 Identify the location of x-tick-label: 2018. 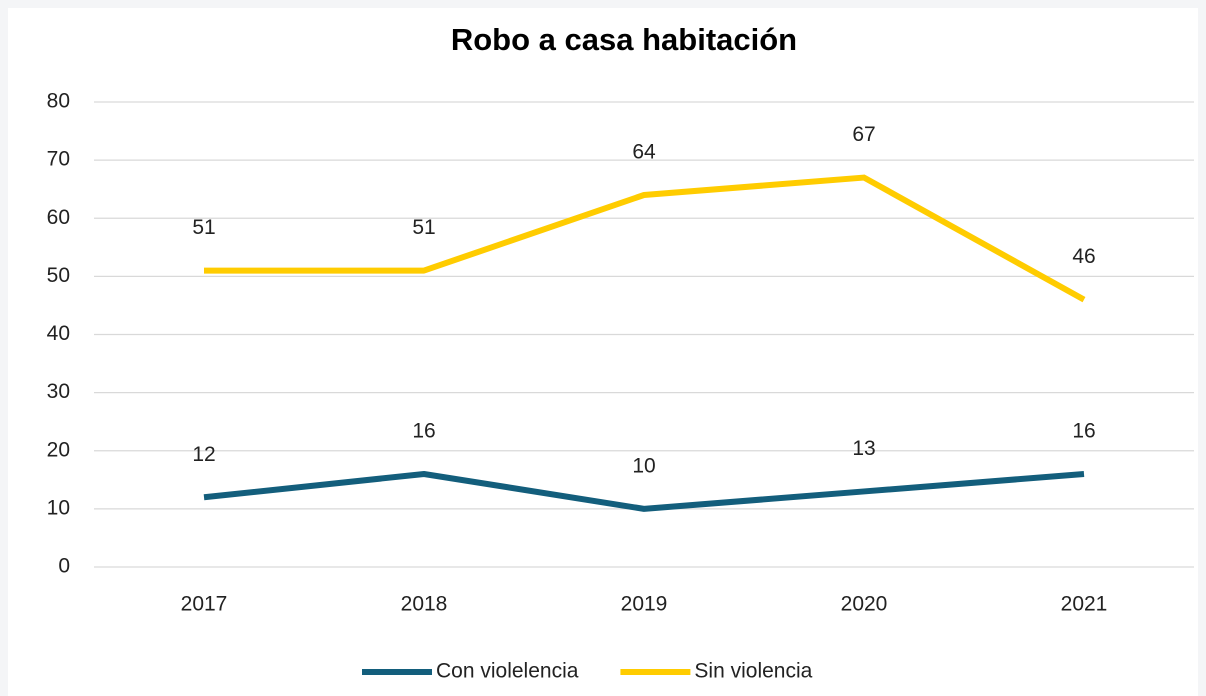
(424, 604).